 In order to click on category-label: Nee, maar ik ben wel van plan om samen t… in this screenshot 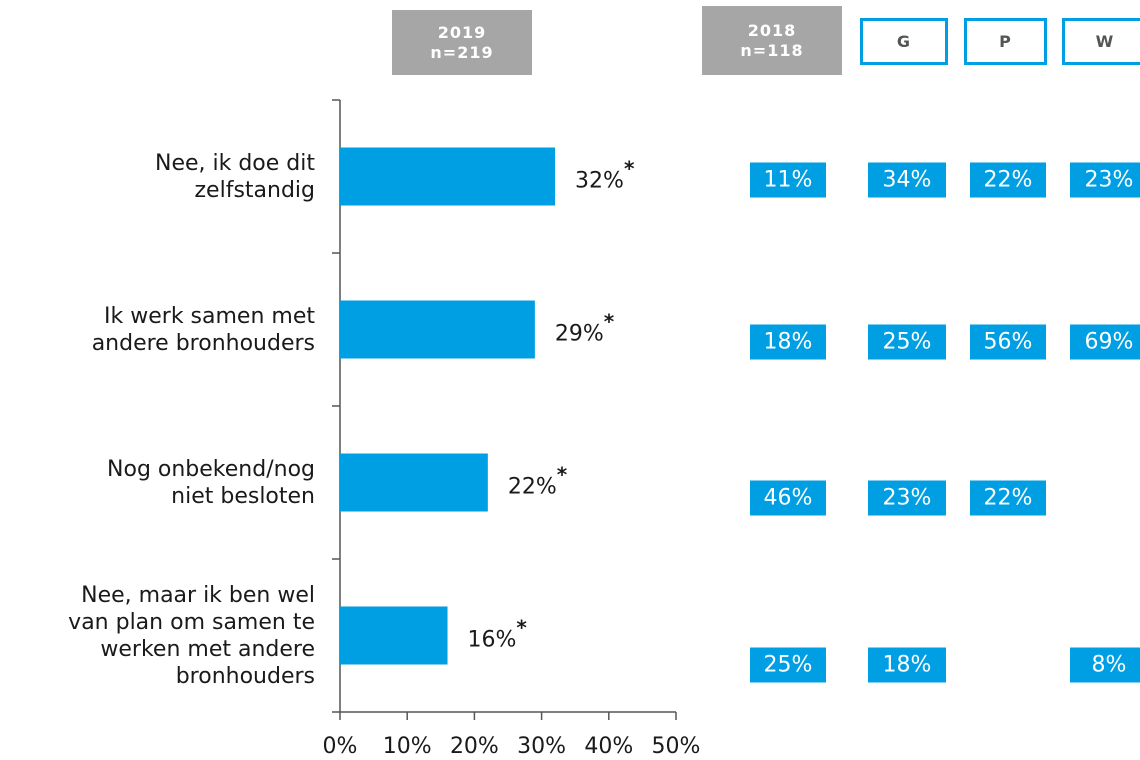, I will do `click(191, 635)`.